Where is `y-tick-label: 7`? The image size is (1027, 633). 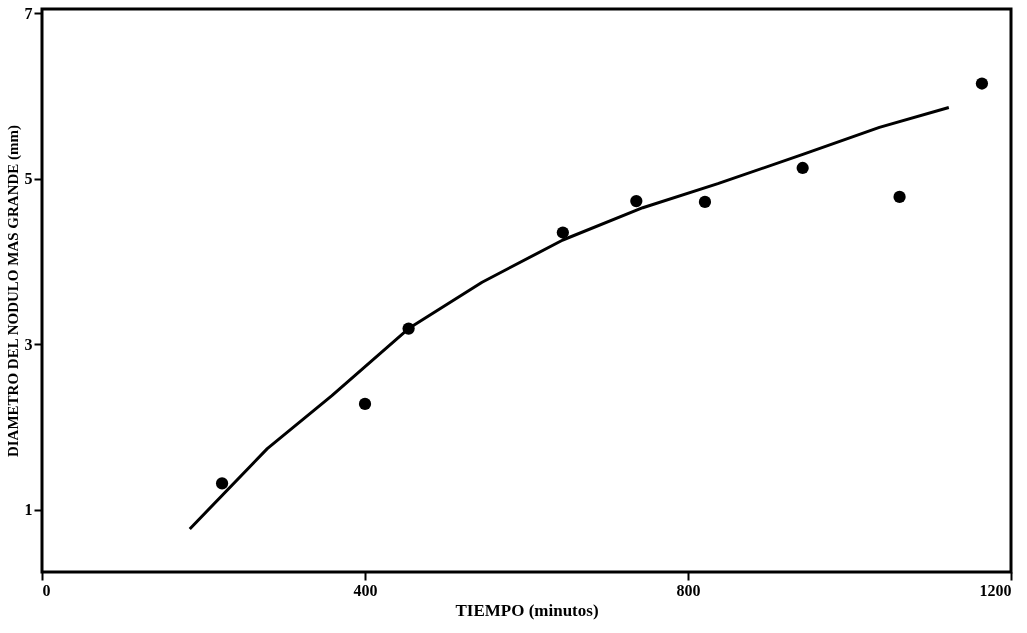 y-tick-label: 7 is located at coordinates (28, 13).